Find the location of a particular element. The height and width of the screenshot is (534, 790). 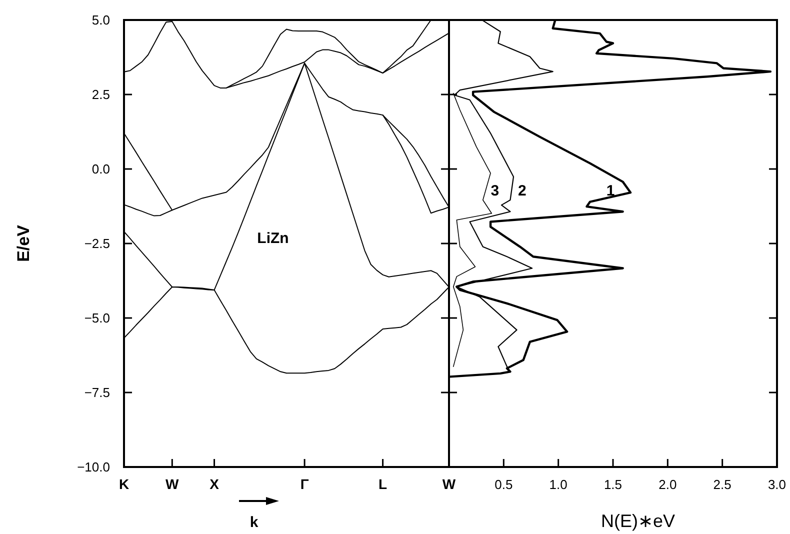

series-label: 1 is located at coordinates (610, 191).